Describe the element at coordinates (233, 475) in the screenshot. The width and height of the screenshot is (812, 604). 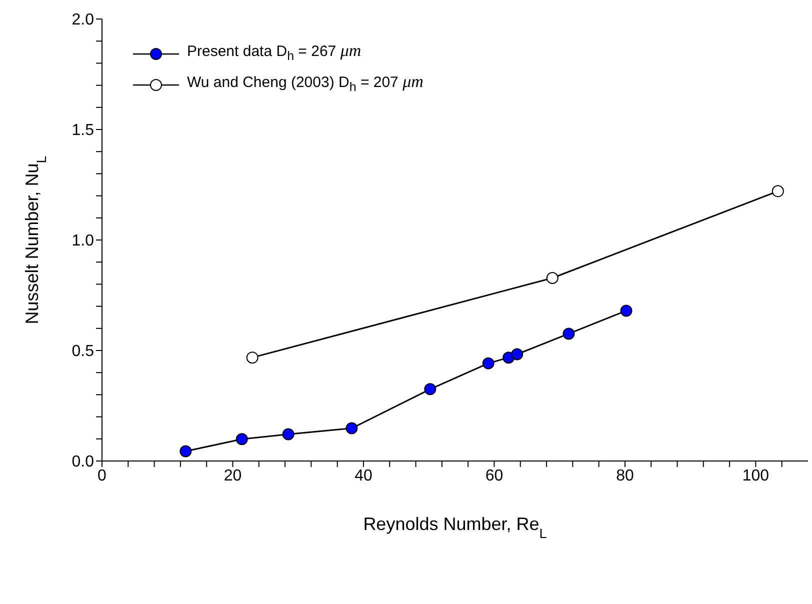
I see `x-tick-label: 20` at that location.